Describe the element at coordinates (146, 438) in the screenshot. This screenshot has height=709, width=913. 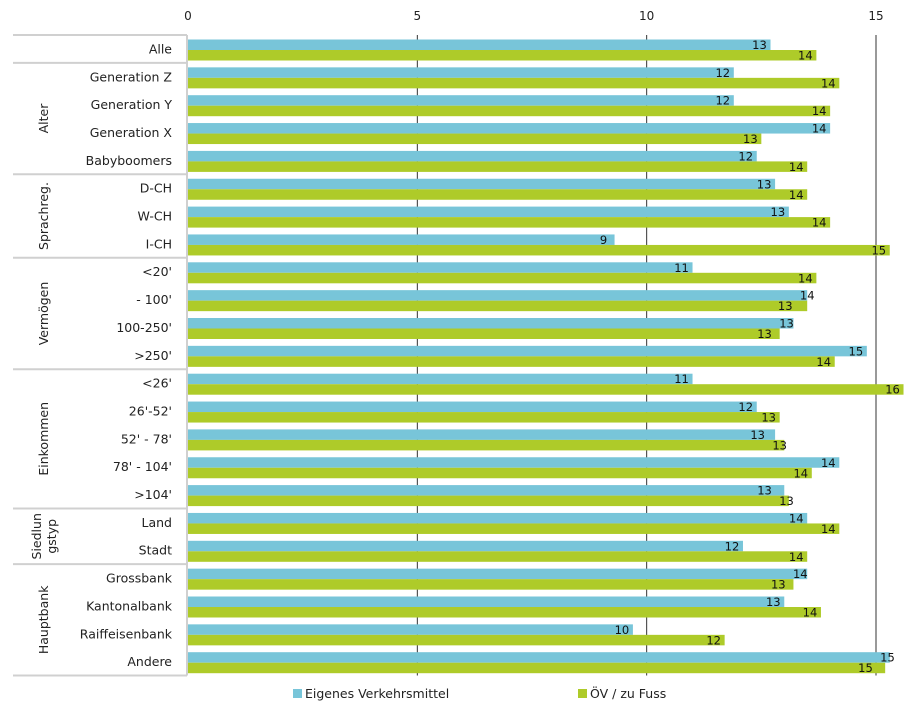
I see `category-label: 52' - 78'` at that location.